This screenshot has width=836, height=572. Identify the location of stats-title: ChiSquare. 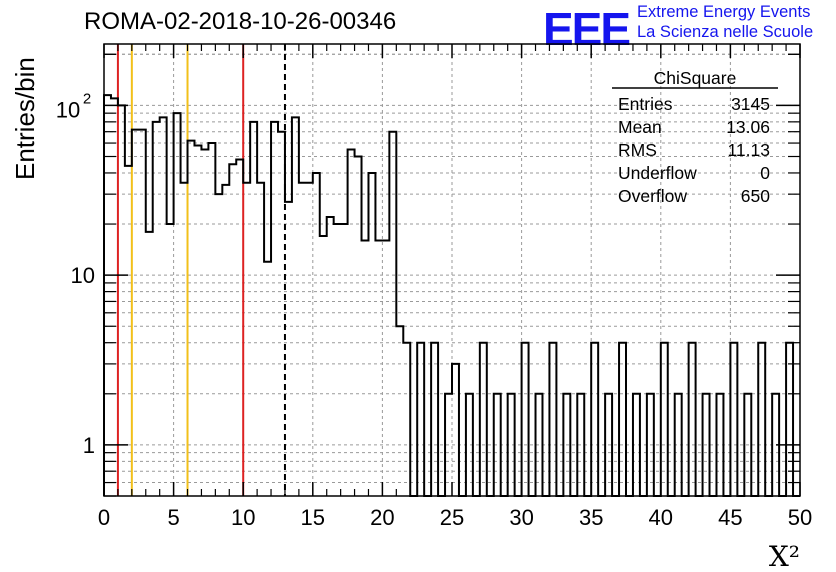
(695, 78).